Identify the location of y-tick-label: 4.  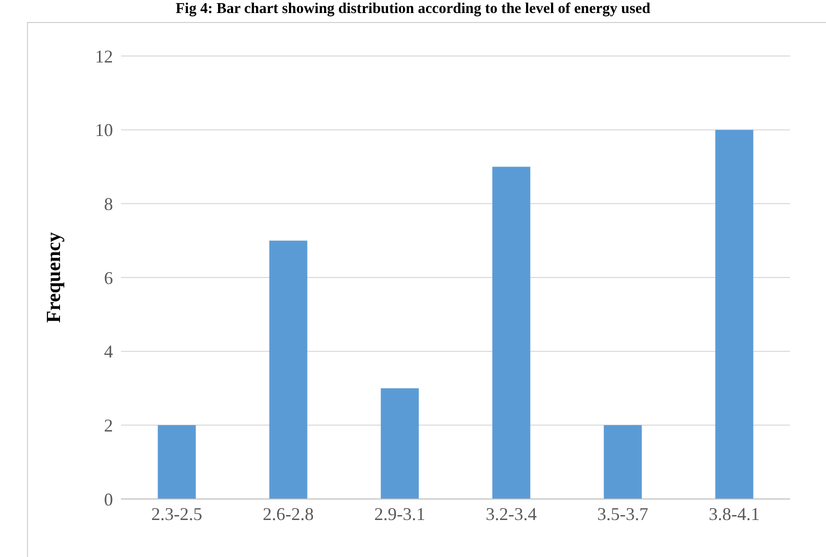
(108, 352).